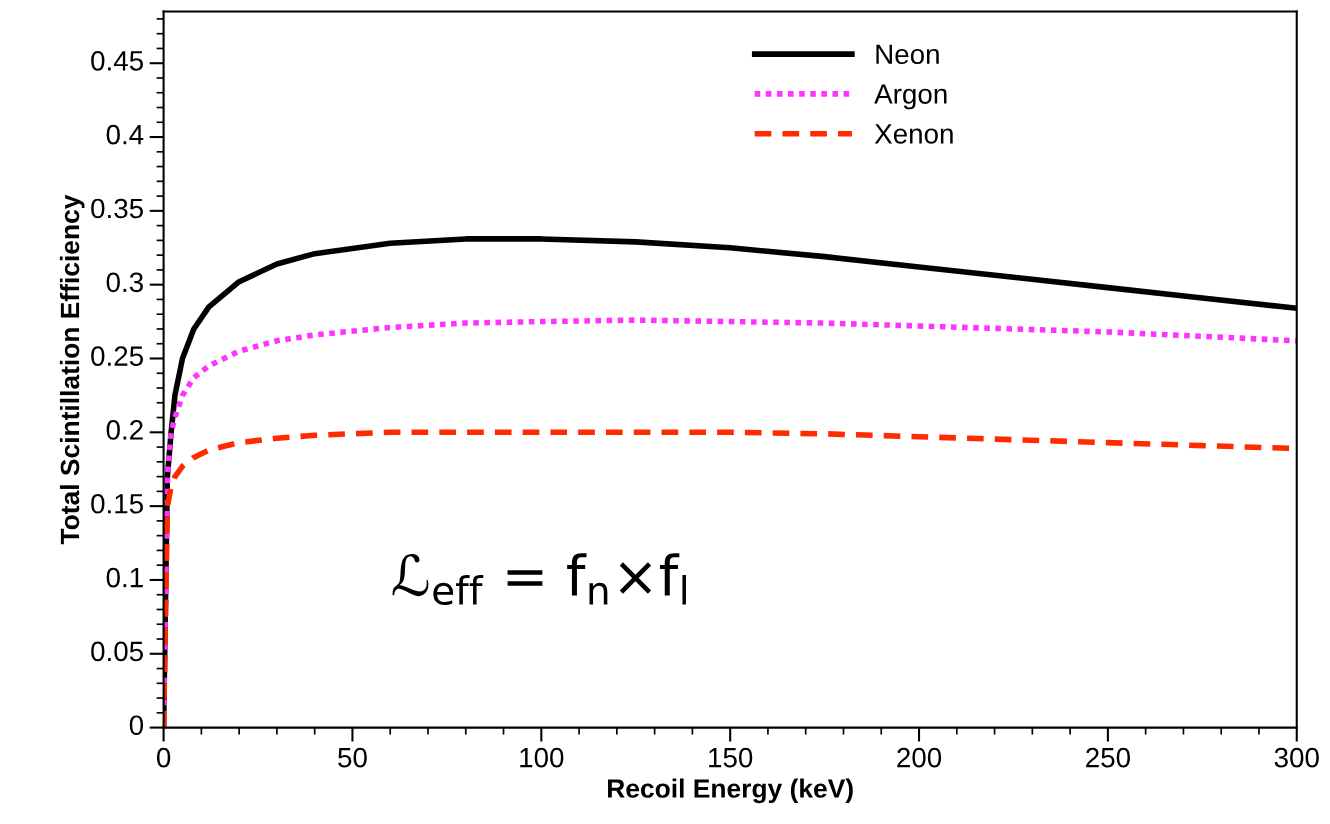  What do you see at coordinates (1296, 757) in the screenshot?
I see `x-tick-label: 300` at bounding box center [1296, 757].